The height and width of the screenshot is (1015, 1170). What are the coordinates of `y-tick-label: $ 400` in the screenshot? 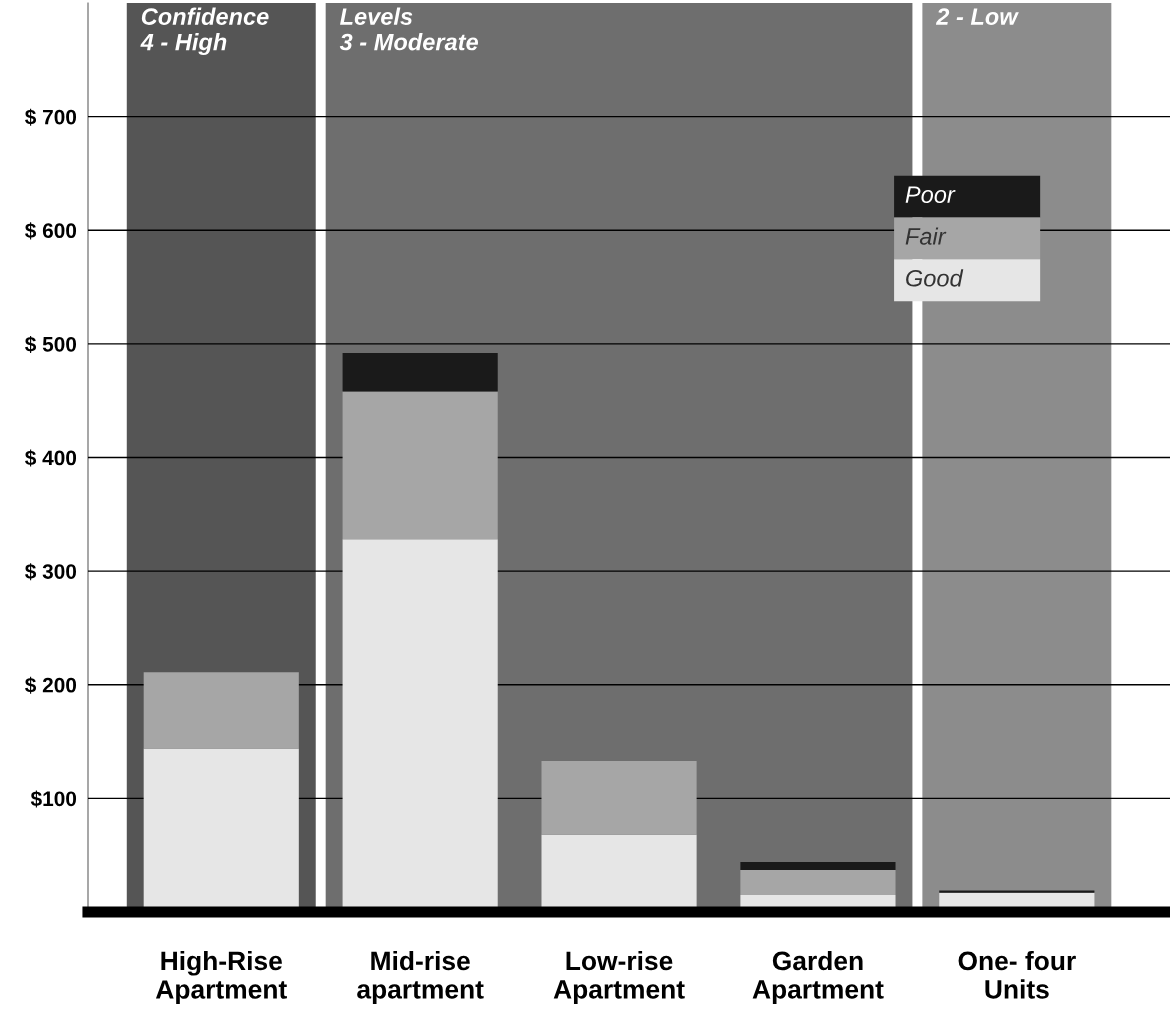 It's located at (51, 458).